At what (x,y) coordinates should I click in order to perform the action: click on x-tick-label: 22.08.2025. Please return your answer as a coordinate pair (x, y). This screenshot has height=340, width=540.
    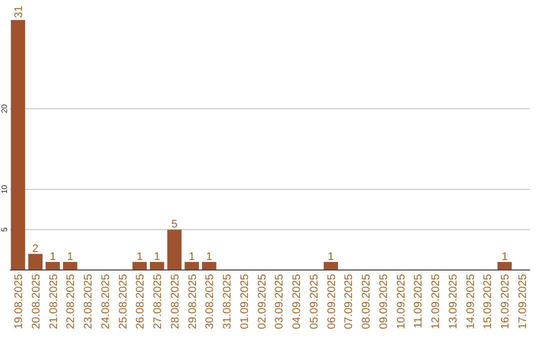
    Looking at the image, I should click on (71, 302).